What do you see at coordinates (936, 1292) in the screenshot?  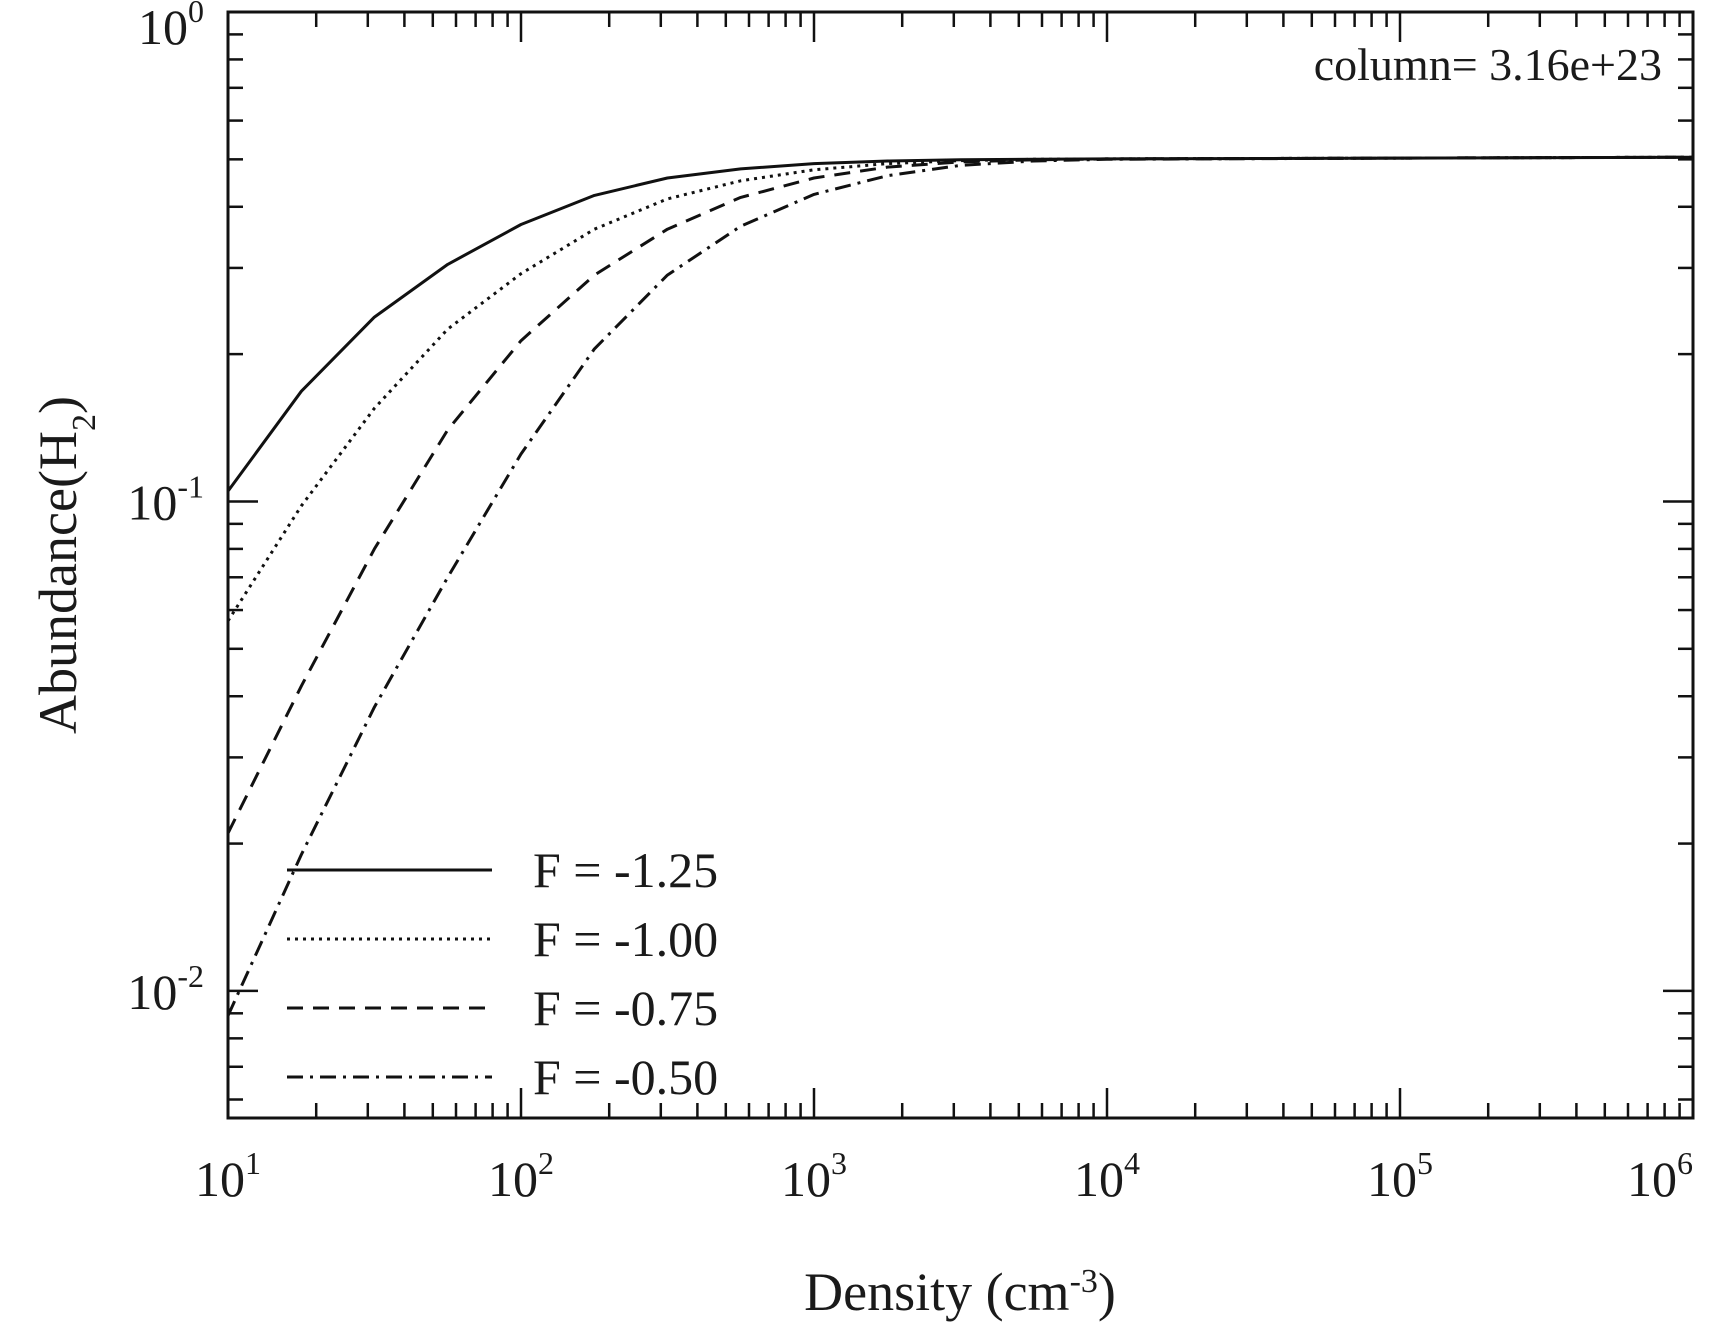 I see `x-axis-label-base: Density (cm` at bounding box center [936, 1292].